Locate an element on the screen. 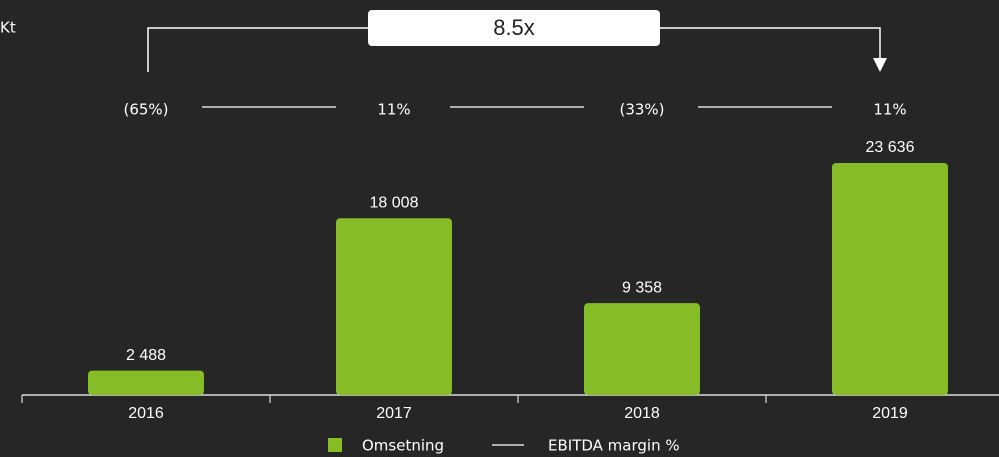 Image resolution: width=999 pixels, height=457 pixels. data-label: 9 358 is located at coordinates (642, 287).